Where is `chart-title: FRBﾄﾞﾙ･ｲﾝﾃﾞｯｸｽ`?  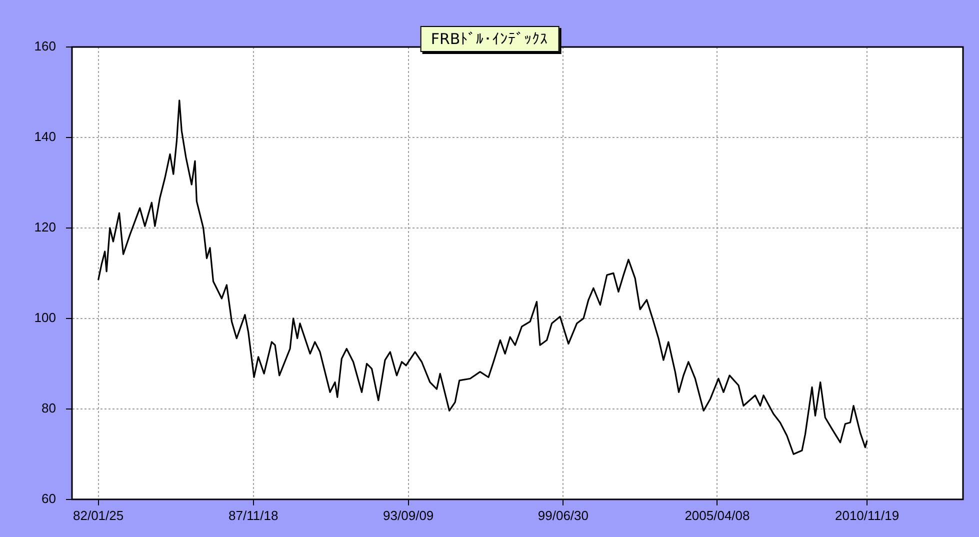
chart-title: FRBﾄﾞﾙ･ｲﾝﾃﾞｯｸｽ is located at coordinates (490, 39).